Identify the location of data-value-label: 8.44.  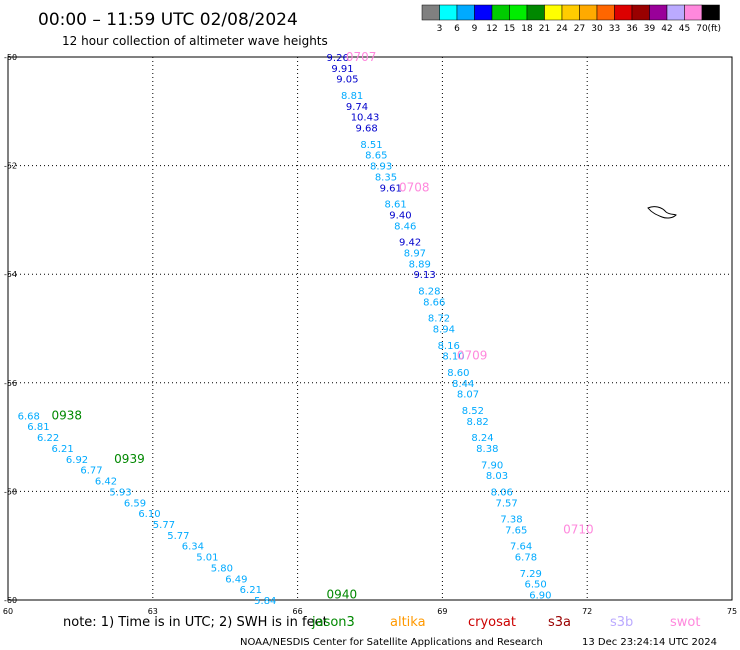
(463, 384).